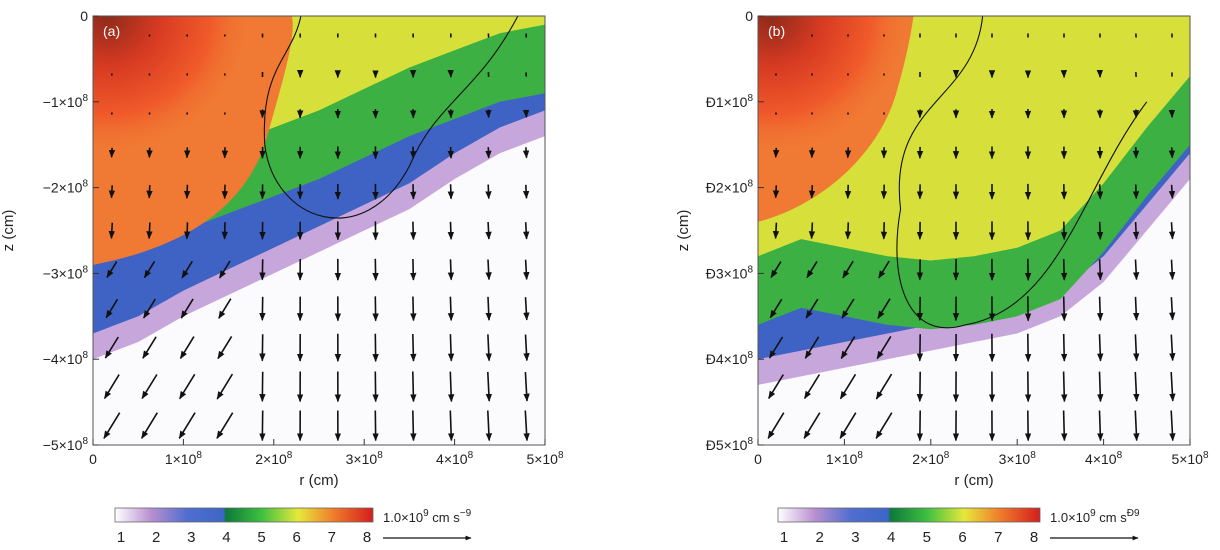 The image size is (1220, 550). Describe the element at coordinates (1104, 458) in the screenshot. I see `x-tick-label: 4×108` at that location.